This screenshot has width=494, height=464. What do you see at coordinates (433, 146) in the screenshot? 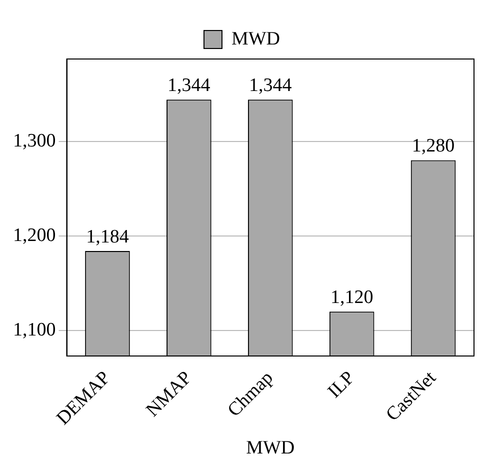
I see `data-label: 1,280` at bounding box center [433, 146].